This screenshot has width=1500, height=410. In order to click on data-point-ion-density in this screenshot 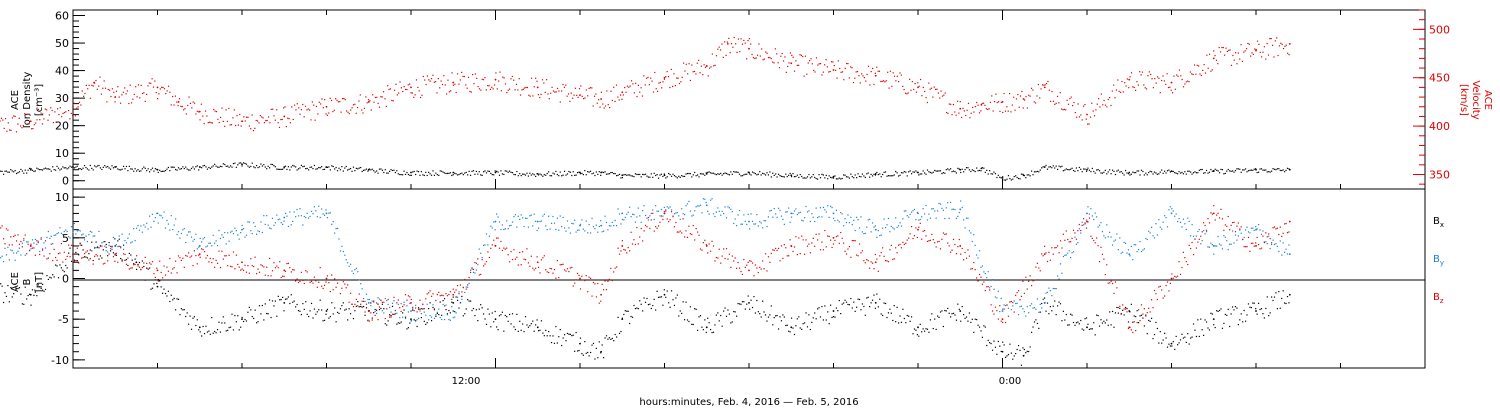, I will do `click(1129, 172)`.